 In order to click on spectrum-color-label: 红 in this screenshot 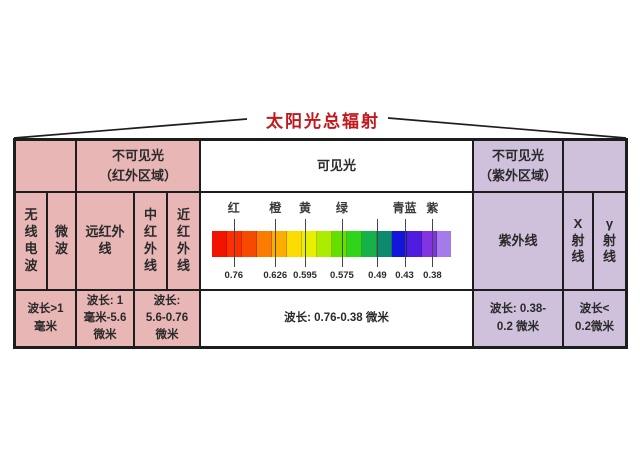, I will do `click(233, 208)`.